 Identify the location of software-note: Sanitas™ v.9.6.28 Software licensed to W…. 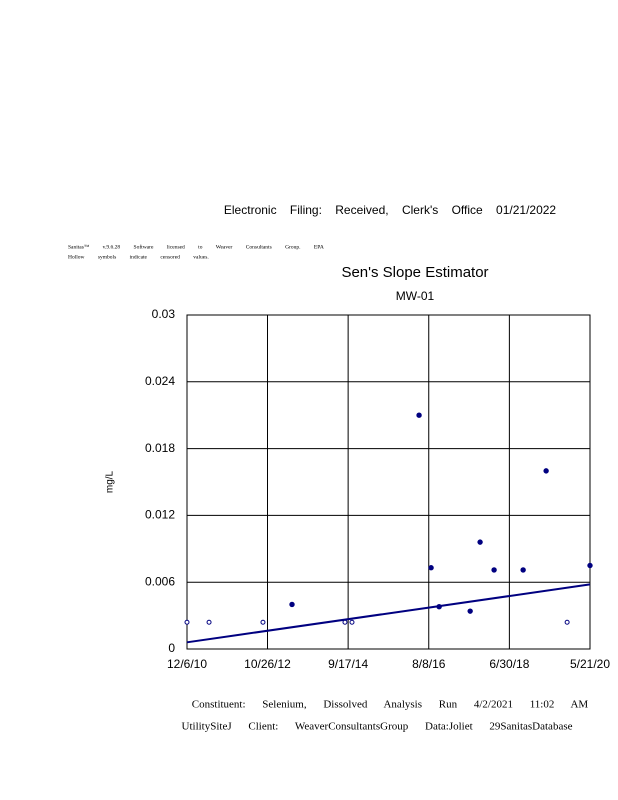
(196, 246).